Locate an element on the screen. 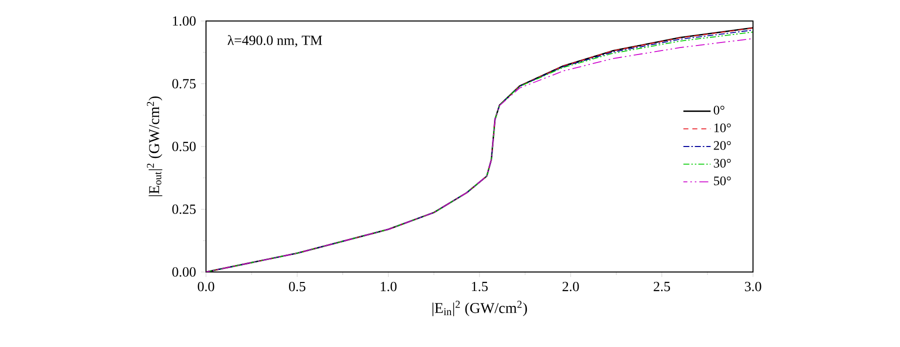 This screenshot has width=900, height=347. legend-label: 20° is located at coordinates (722, 145).